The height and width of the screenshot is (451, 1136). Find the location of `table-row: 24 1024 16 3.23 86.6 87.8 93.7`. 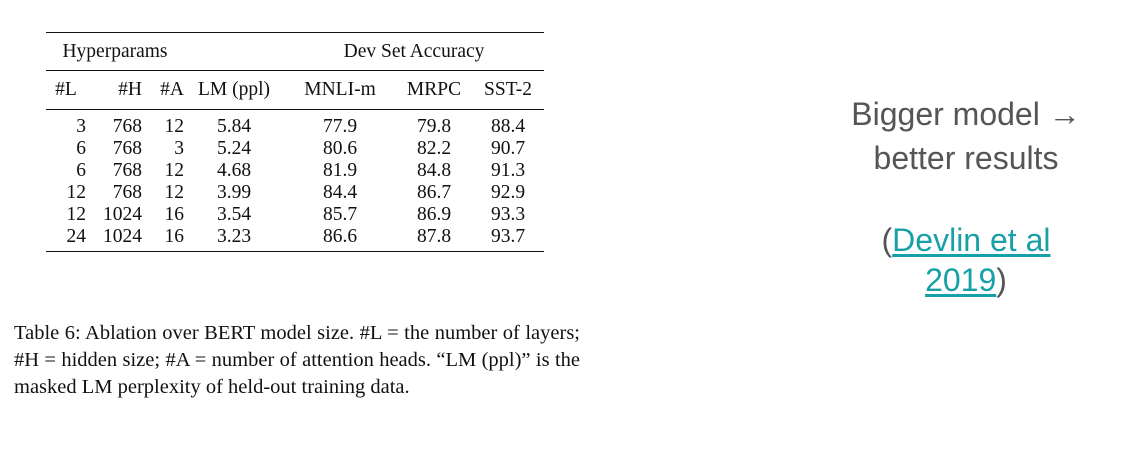

table-row: 24 1024 16 3.23 86.6 87.8 93.7 is located at coordinates (295, 239).